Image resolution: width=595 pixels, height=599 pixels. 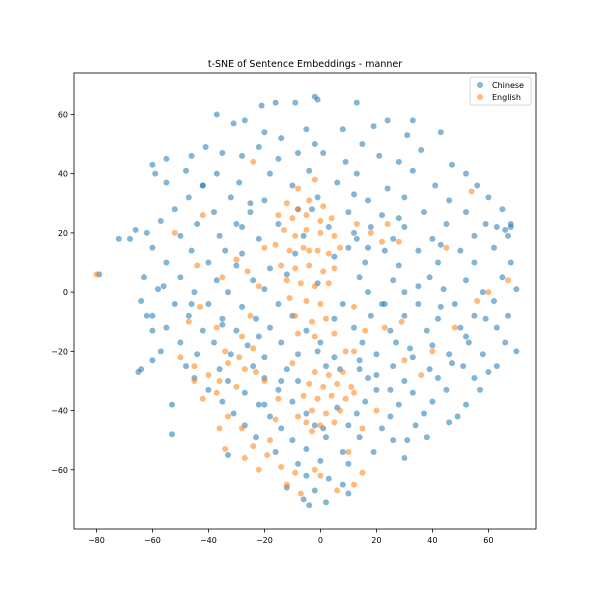 What do you see at coordinates (62, 292) in the screenshot?
I see `y-axis: −60 −40 −20 0 20 40 60` at bounding box center [62, 292].